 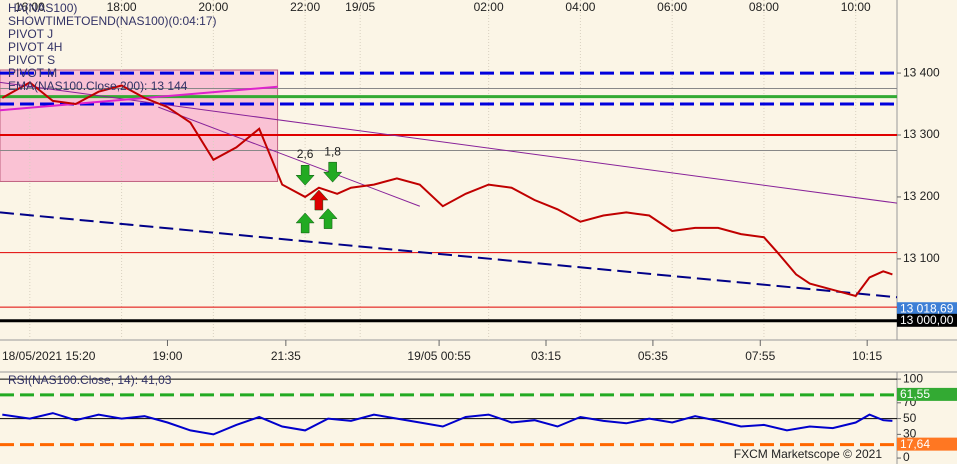 I want to click on legend-entry: EMA(NAS100.Close,200): 13 144, so click(x=98, y=86).